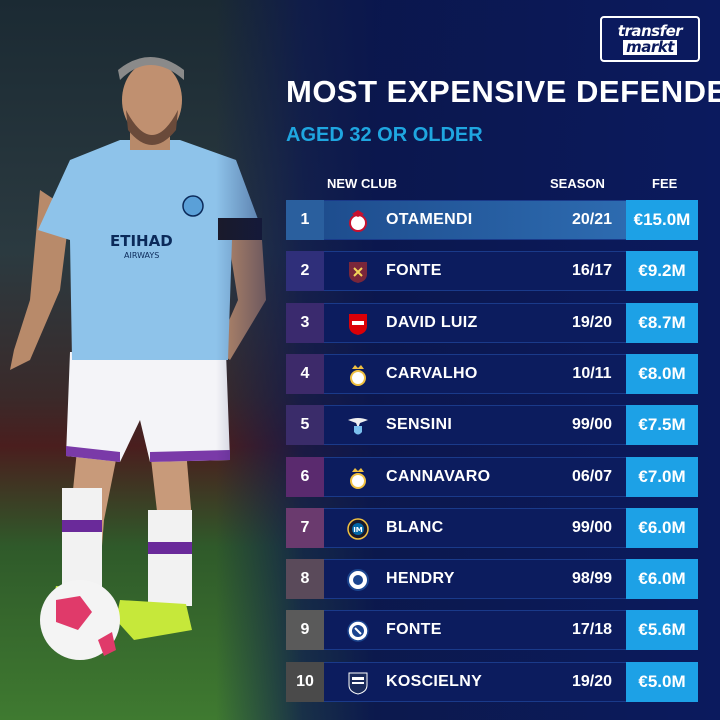 The image size is (720, 720). Describe the element at coordinates (305, 373) in the screenshot. I see `rank-number: 4` at that location.